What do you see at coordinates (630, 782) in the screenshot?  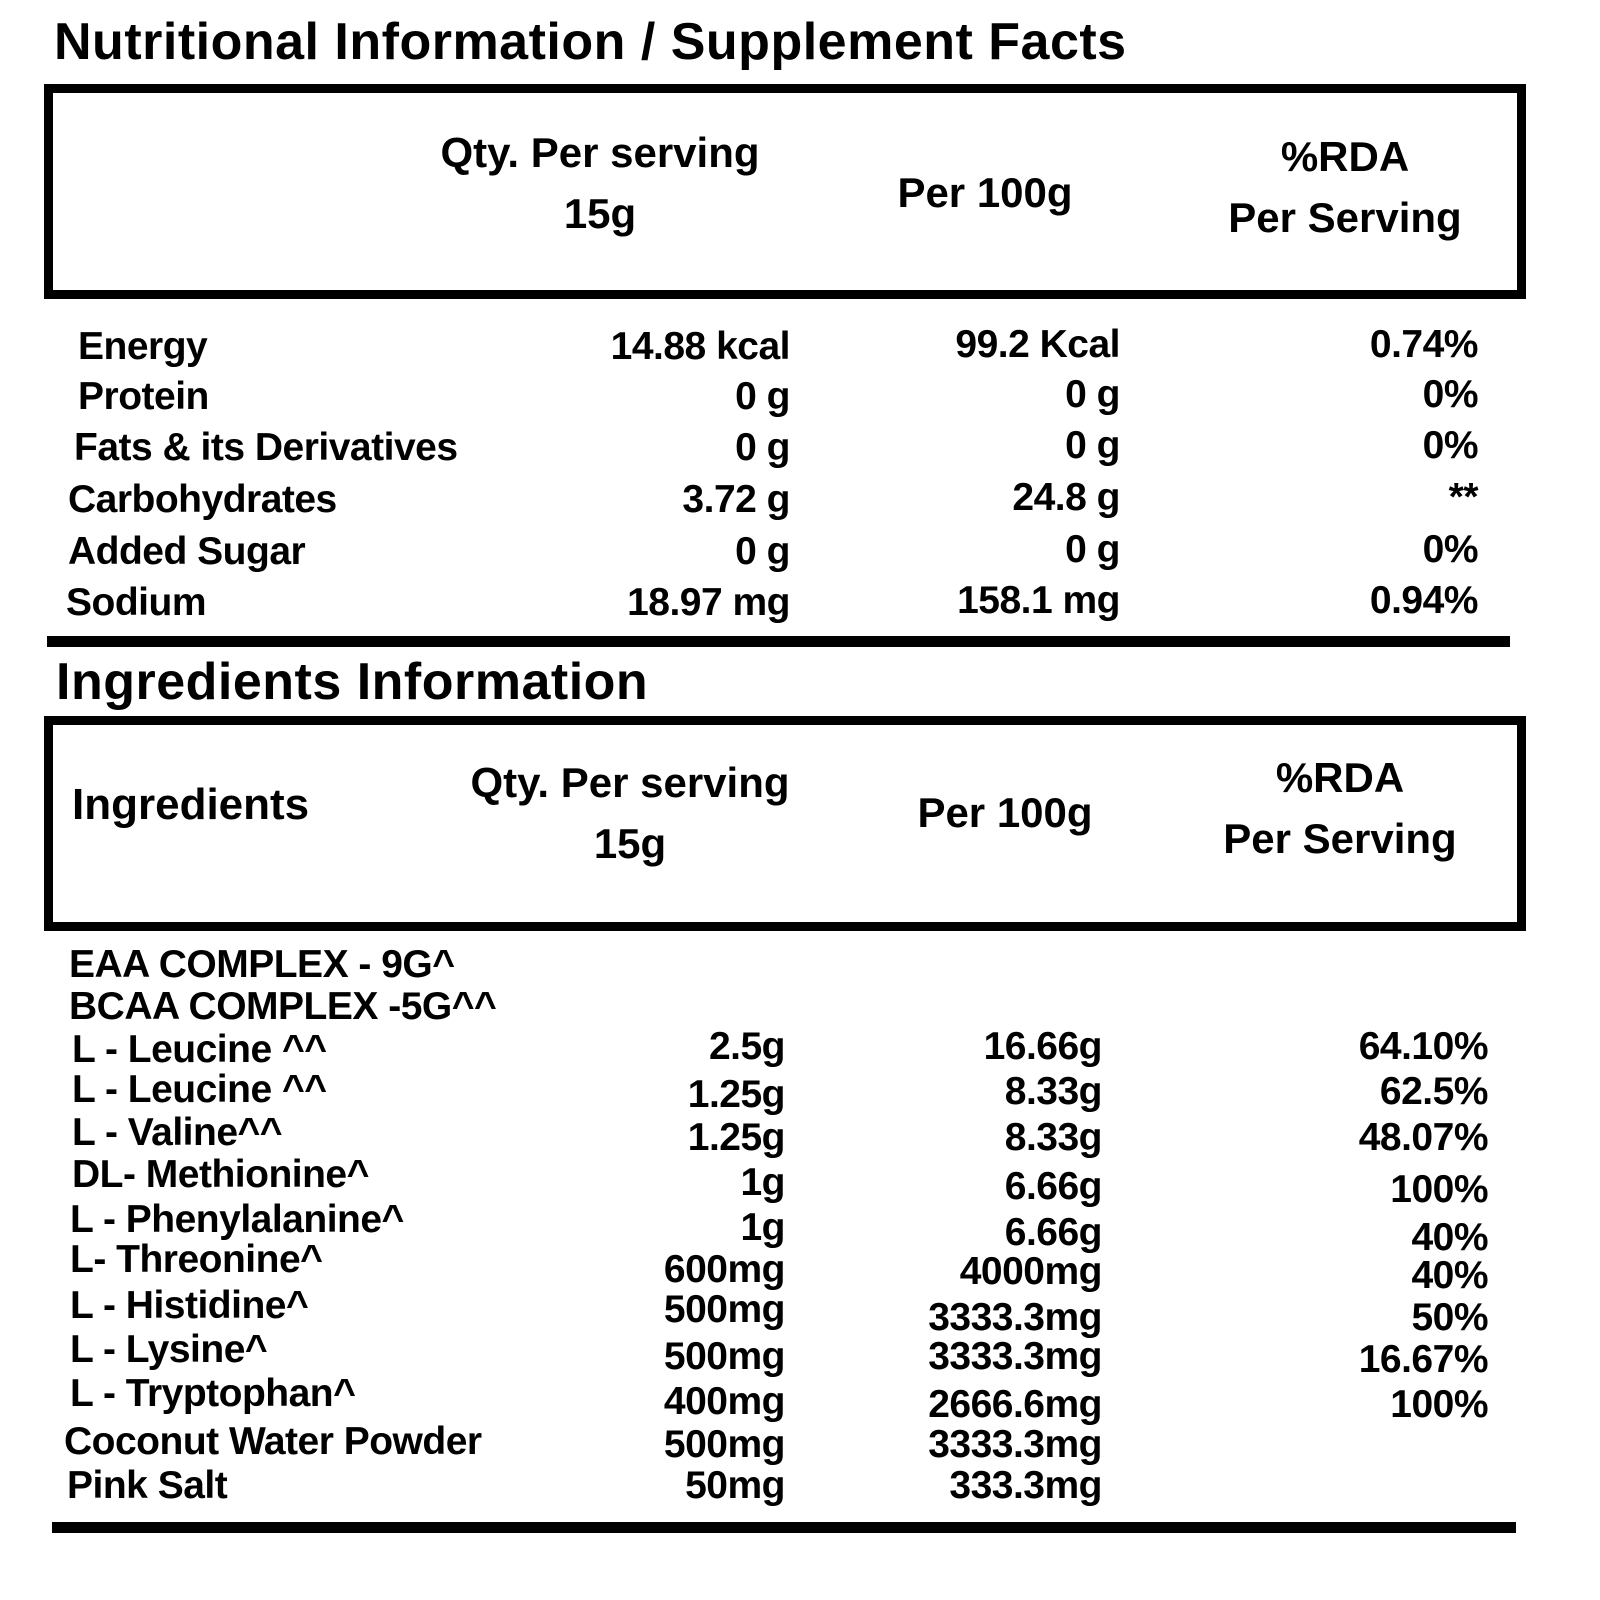 I see `ingredients-header-qty-label: Qty. Per serving` at bounding box center [630, 782].